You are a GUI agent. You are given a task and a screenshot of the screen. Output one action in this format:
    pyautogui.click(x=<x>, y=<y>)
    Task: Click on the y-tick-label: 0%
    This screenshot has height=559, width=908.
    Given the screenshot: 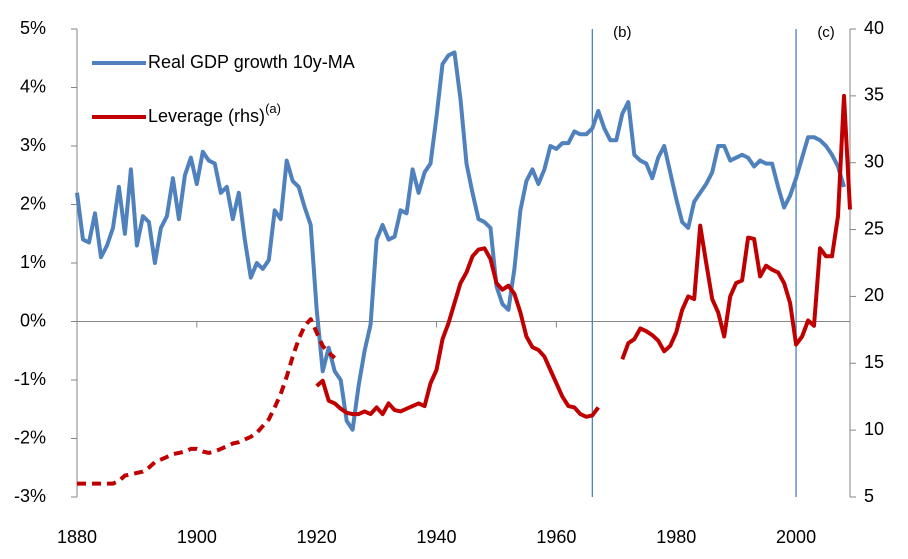 What is the action you would take?
    pyautogui.click(x=33, y=320)
    